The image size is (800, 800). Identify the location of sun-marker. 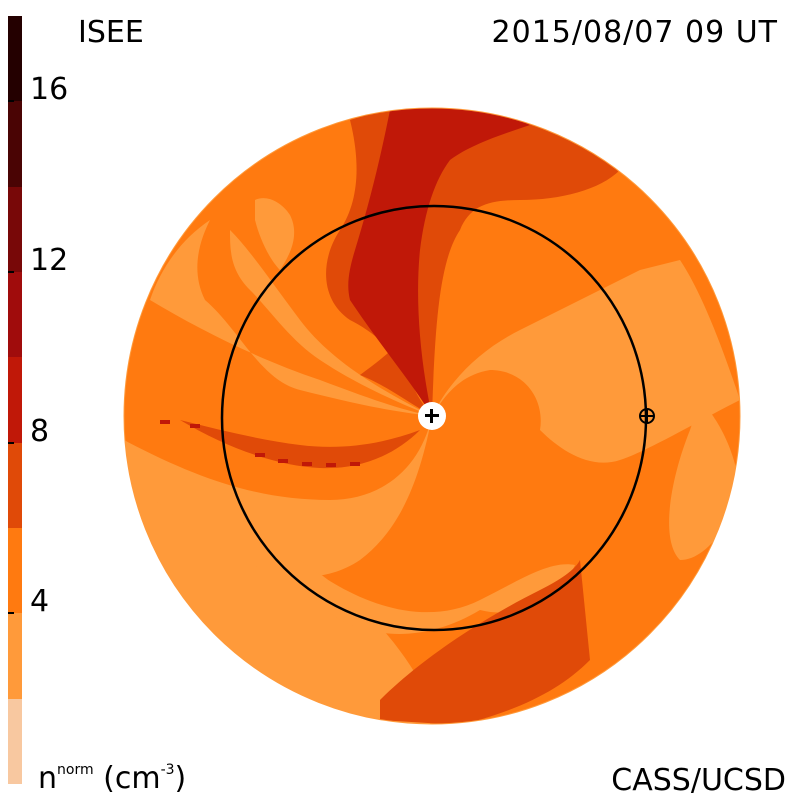
(432, 416).